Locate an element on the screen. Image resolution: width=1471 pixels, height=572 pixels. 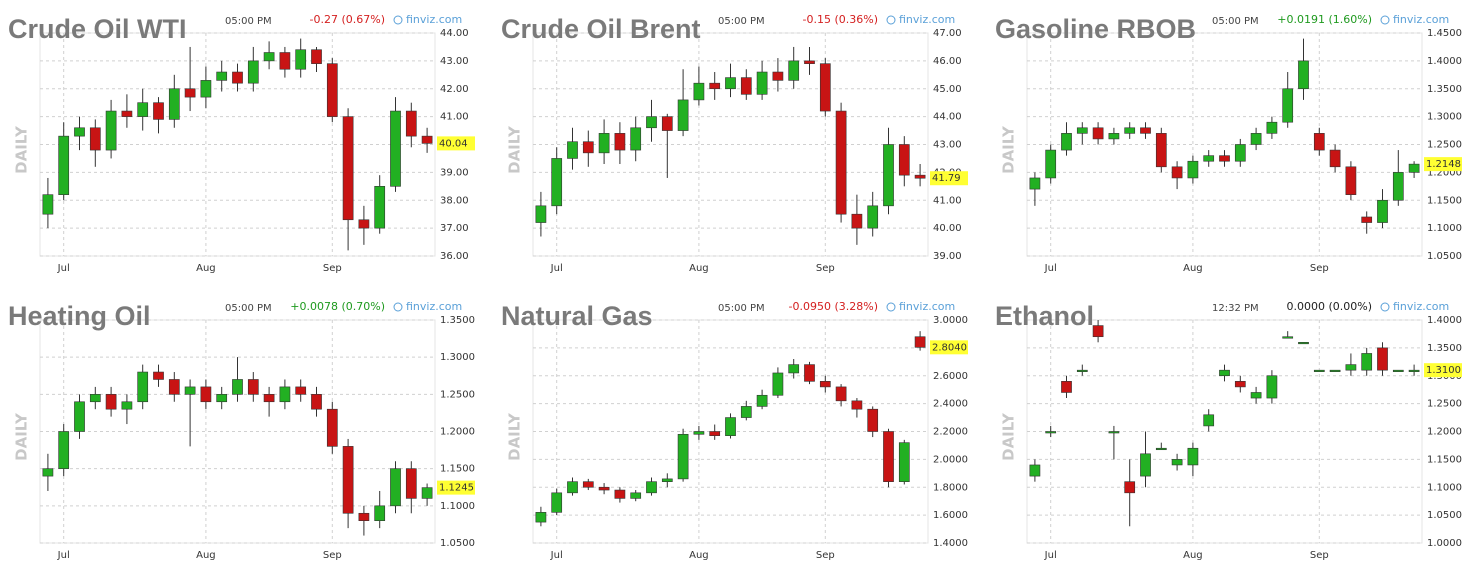
y-tick-label: 37.00 is located at coordinates (454, 228).